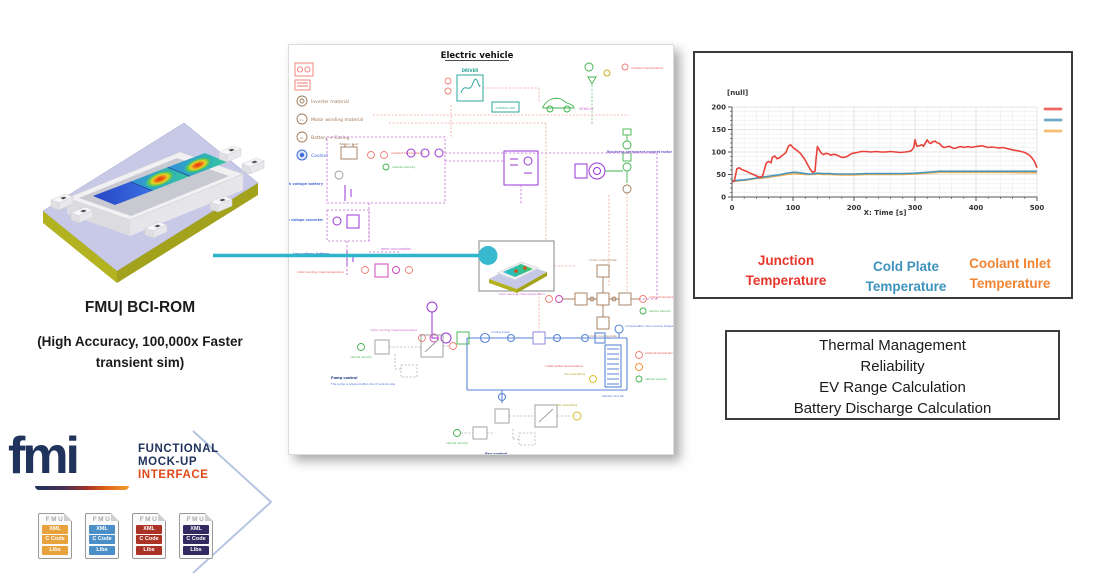 The height and width of the screenshot is (581, 1110). I want to click on svg-text: High voltage battery, so click(306, 184).